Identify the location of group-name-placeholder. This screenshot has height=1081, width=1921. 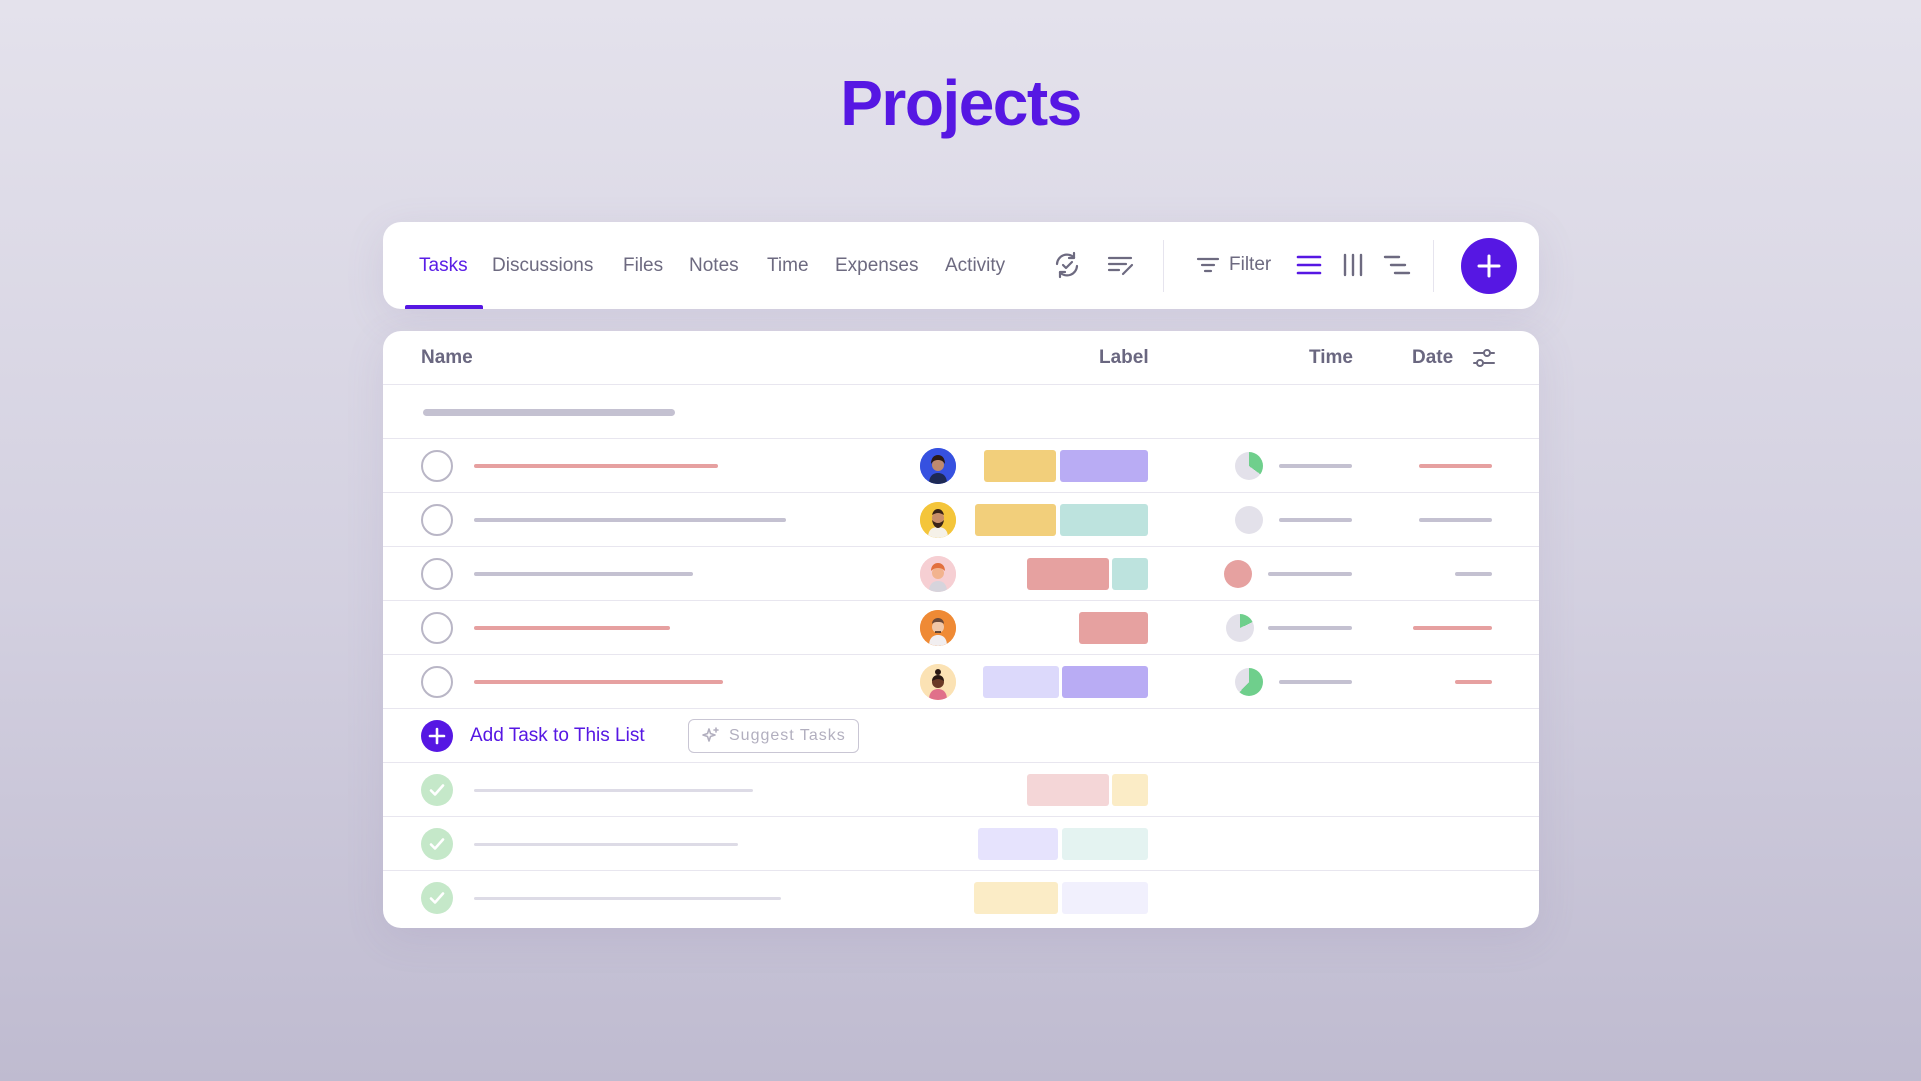
(549, 412).